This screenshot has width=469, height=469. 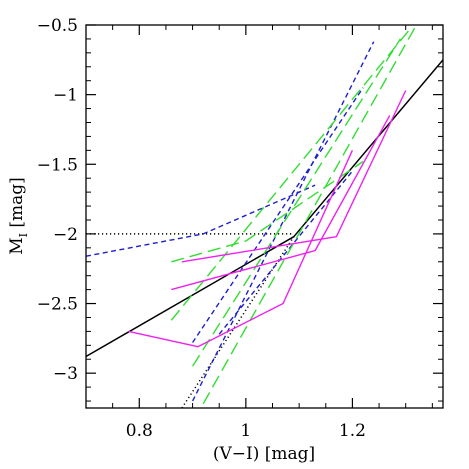 What do you see at coordinates (17, 245) in the screenshot?
I see `y-axis-label-main: M` at bounding box center [17, 245].